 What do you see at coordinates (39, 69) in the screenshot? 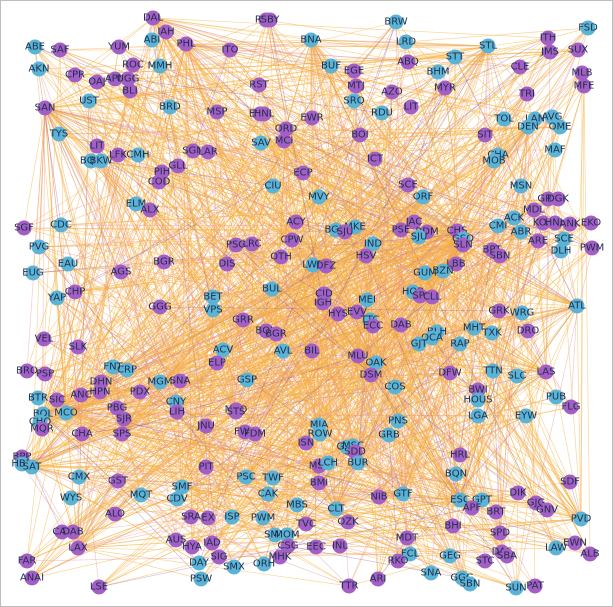
I see `airport-node: AKN` at bounding box center [39, 69].